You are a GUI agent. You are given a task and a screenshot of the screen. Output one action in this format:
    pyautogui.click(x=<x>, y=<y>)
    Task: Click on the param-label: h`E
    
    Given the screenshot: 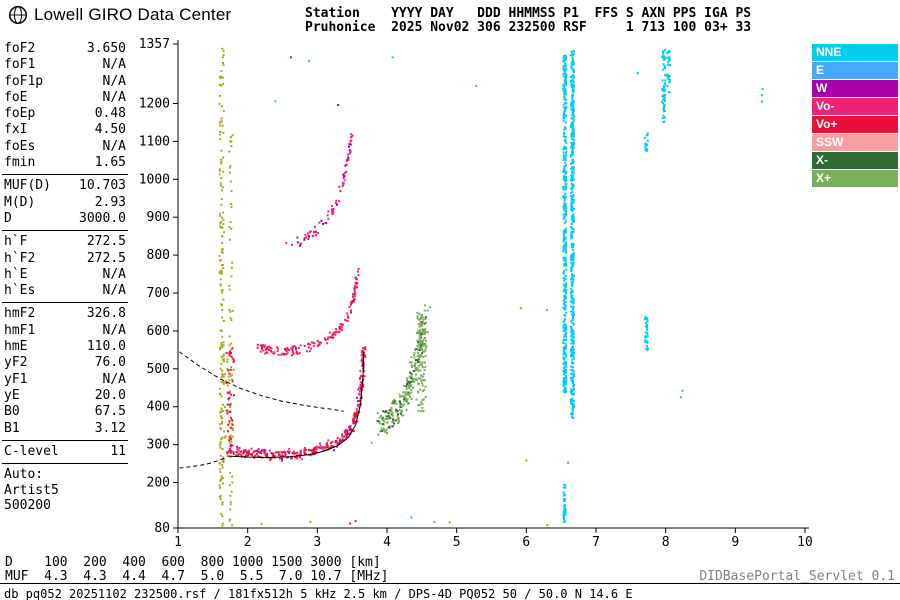 What is the action you would take?
    pyautogui.click(x=16, y=274)
    